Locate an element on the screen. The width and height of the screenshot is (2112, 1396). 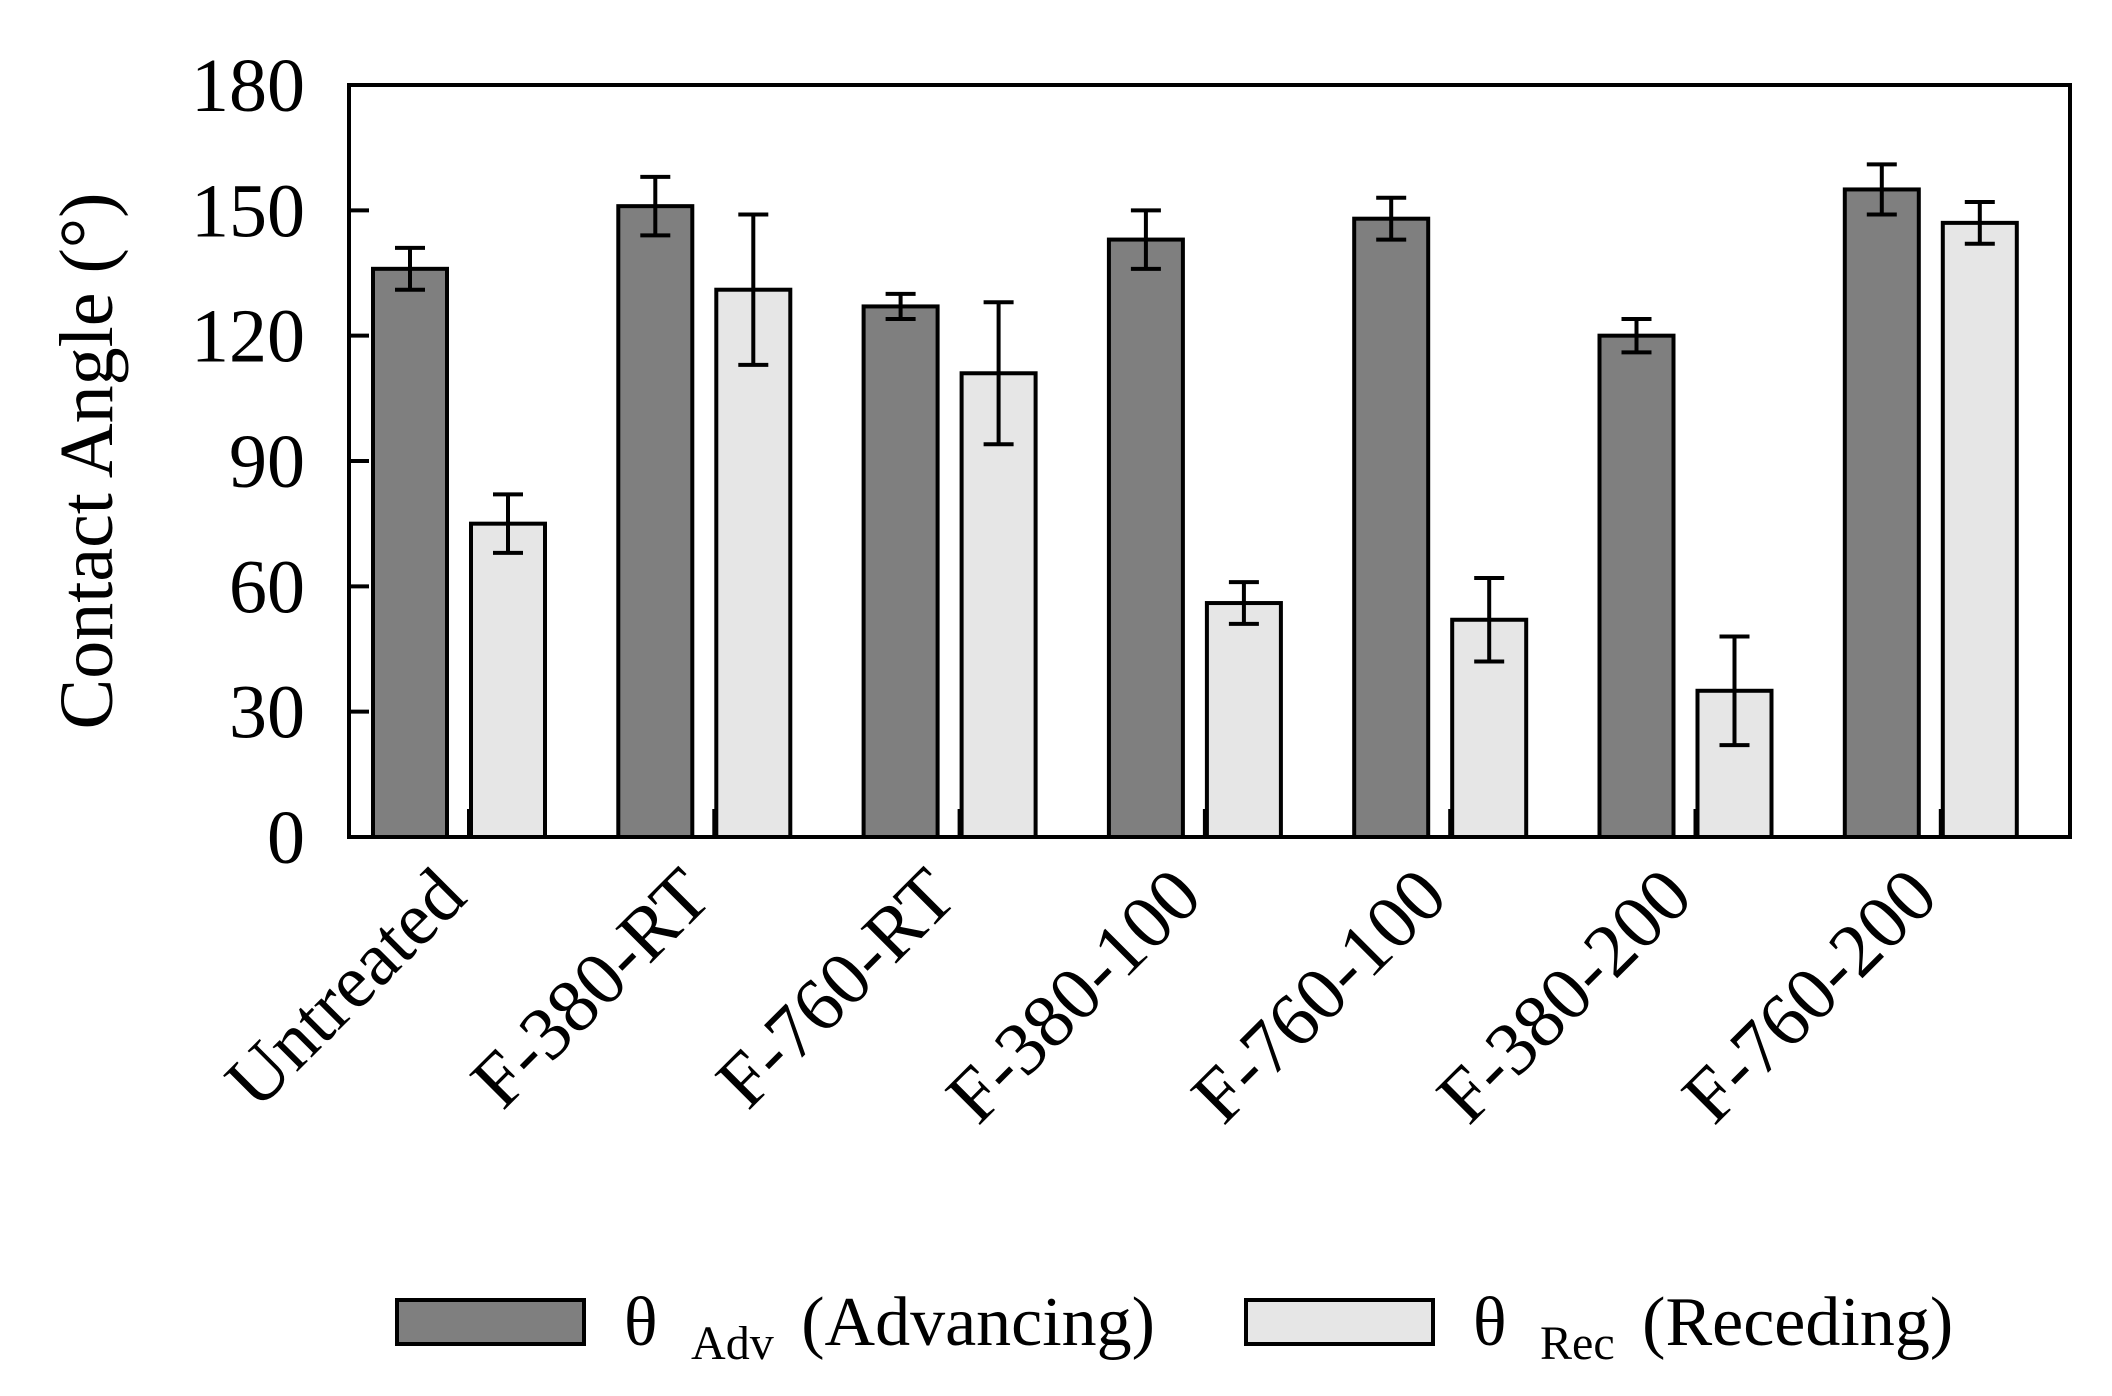
y-tick-label: 150 is located at coordinates (248, 211).